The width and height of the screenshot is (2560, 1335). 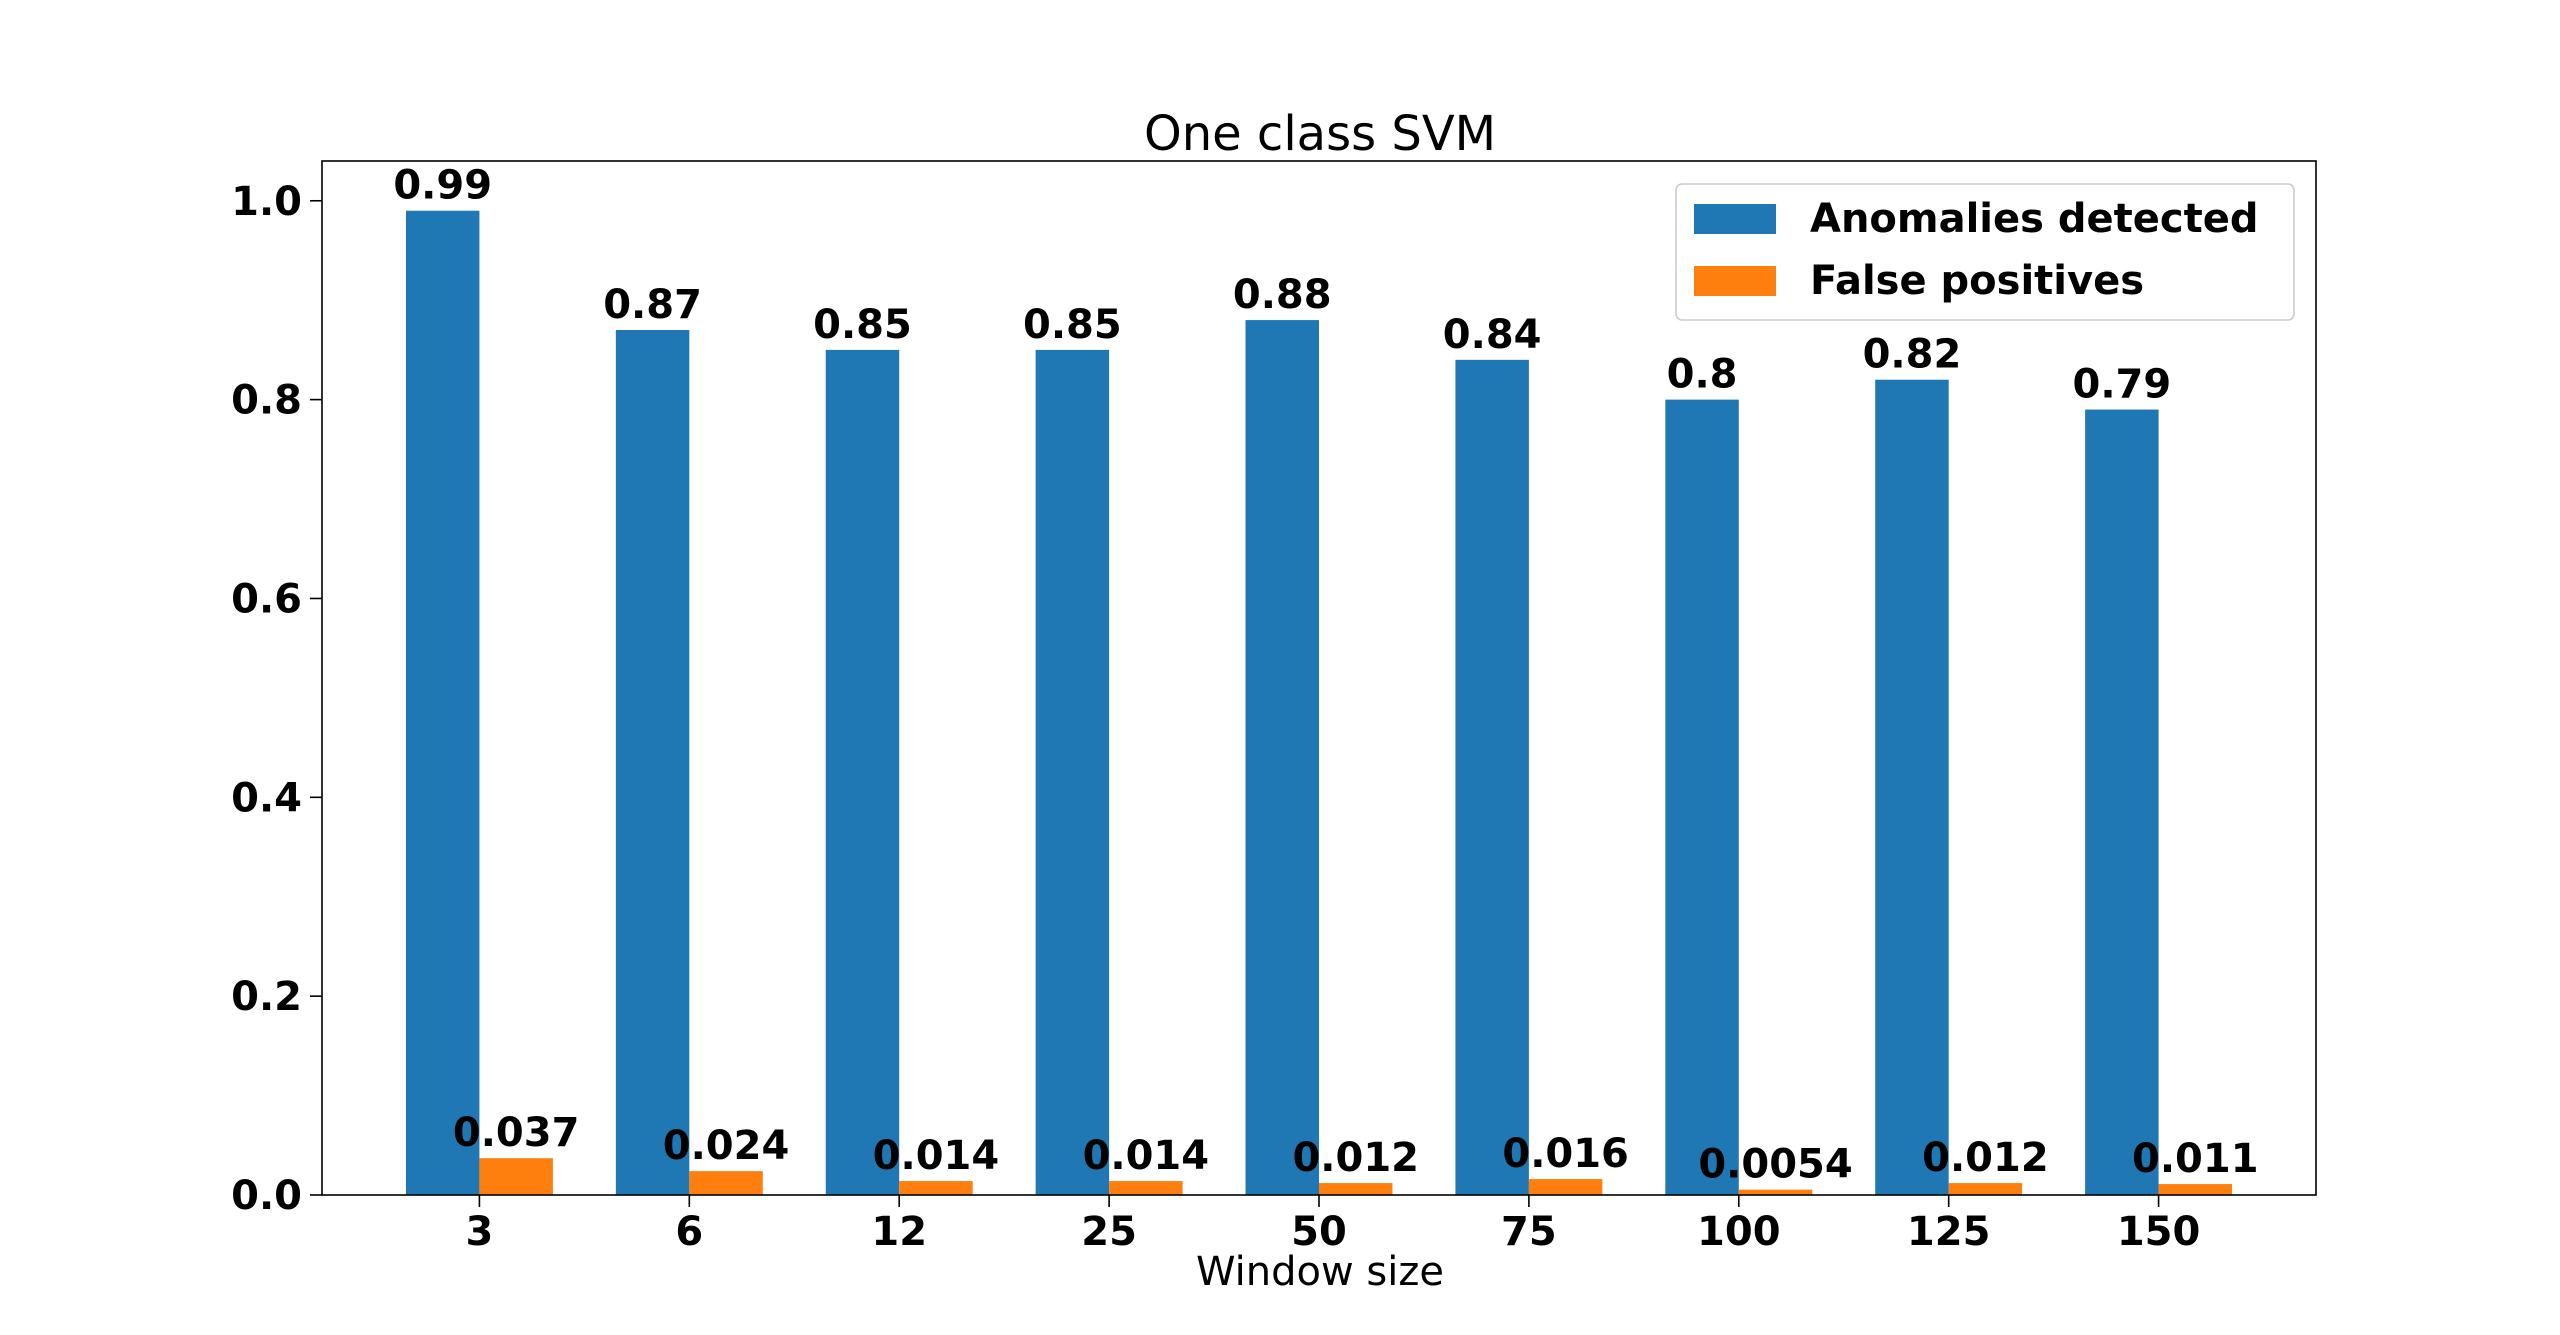 I want to click on data-label-false-positives-50: 0.012, so click(x=1355, y=1158).